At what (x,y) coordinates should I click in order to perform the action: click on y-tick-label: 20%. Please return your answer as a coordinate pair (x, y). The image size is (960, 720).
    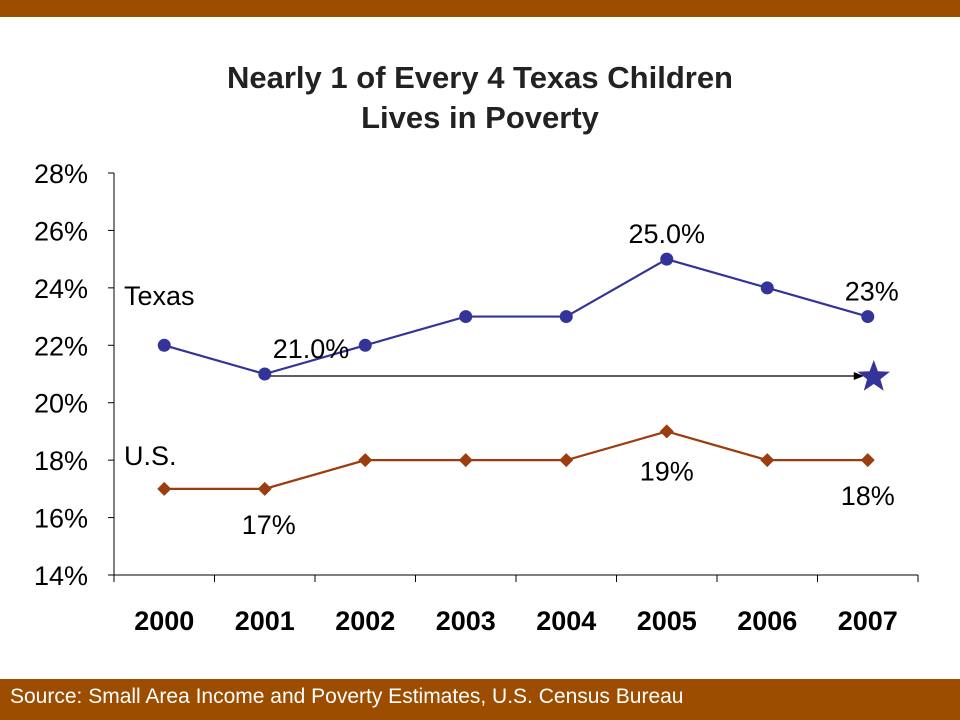
    Looking at the image, I should click on (61, 404).